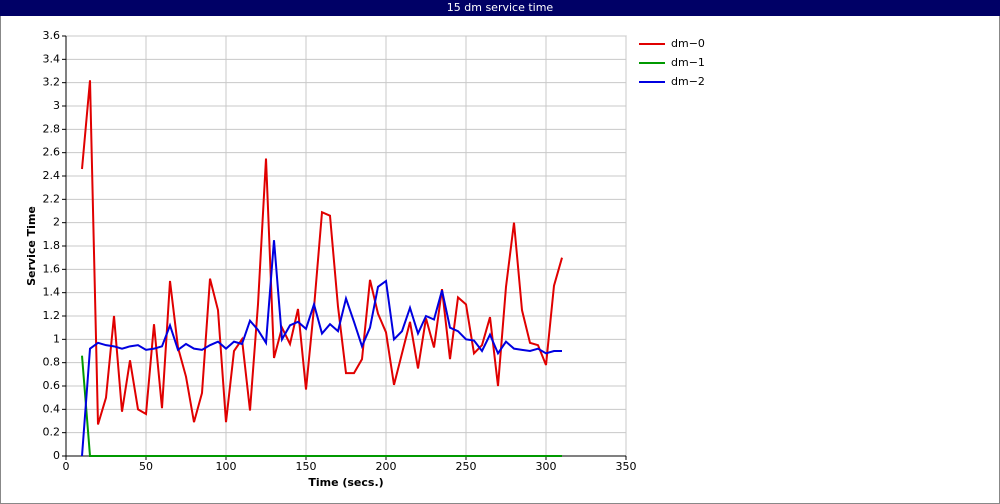 The image size is (1000, 504). Describe the element at coordinates (56, 338) in the screenshot. I see `y-tick-label: 1` at that location.